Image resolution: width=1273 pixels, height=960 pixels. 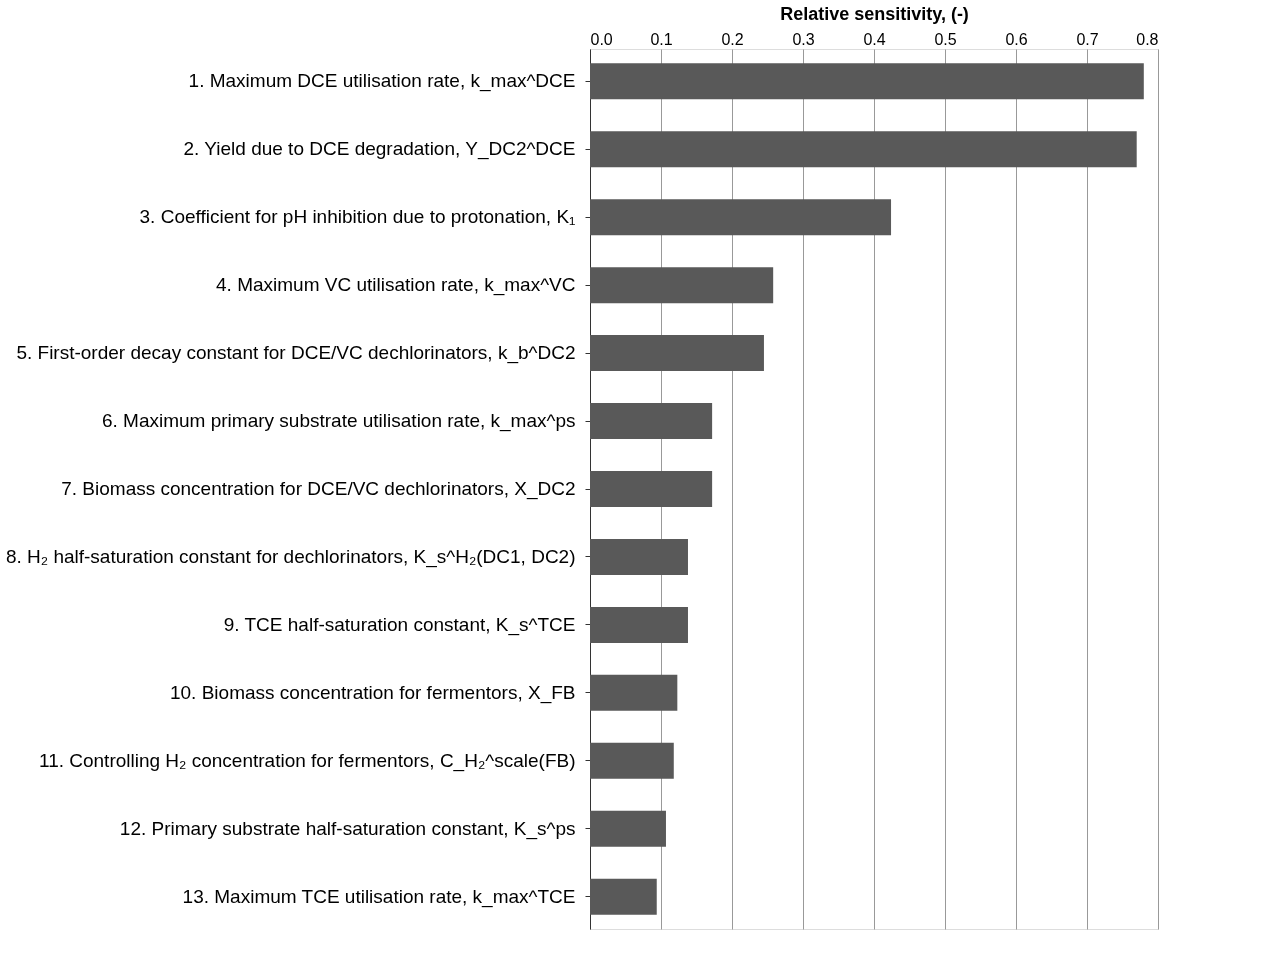 I want to click on y-tick-label: 11. Controlling H₂ concentration for fermentors, C_H₂^scale(FB), so click(x=307, y=760).